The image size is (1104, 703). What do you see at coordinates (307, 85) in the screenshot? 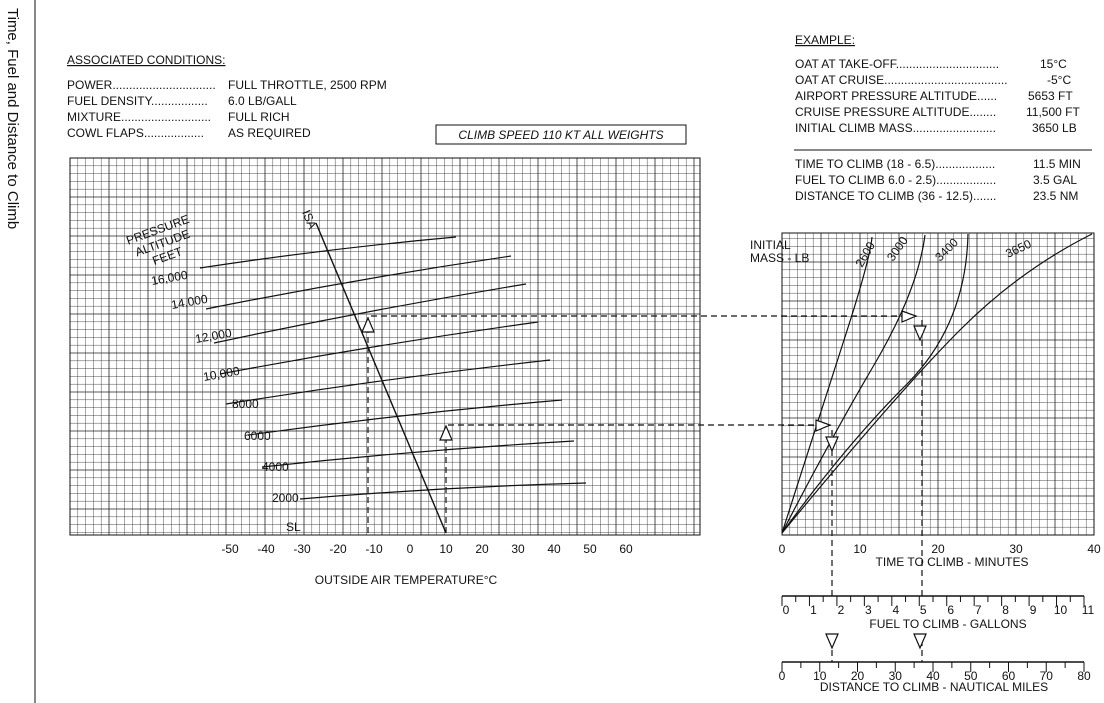
I see `condition-value: FULL THROTTLE, 2500 RPM` at bounding box center [307, 85].